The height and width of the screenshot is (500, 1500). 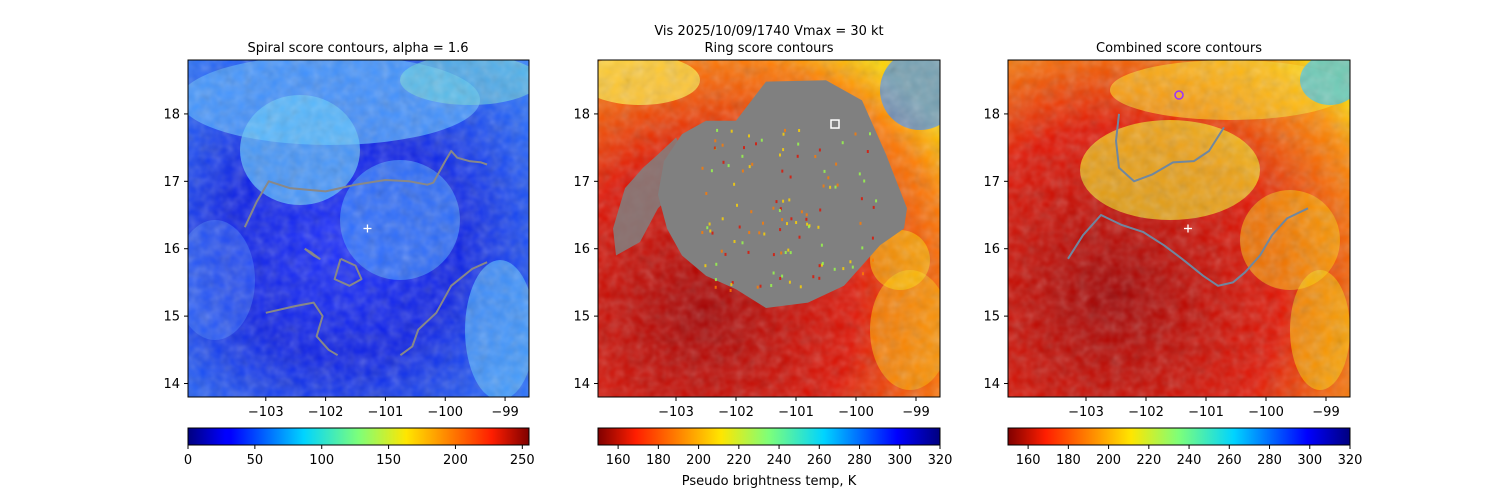 I want to click on center-marker, so click(x=1188, y=228).